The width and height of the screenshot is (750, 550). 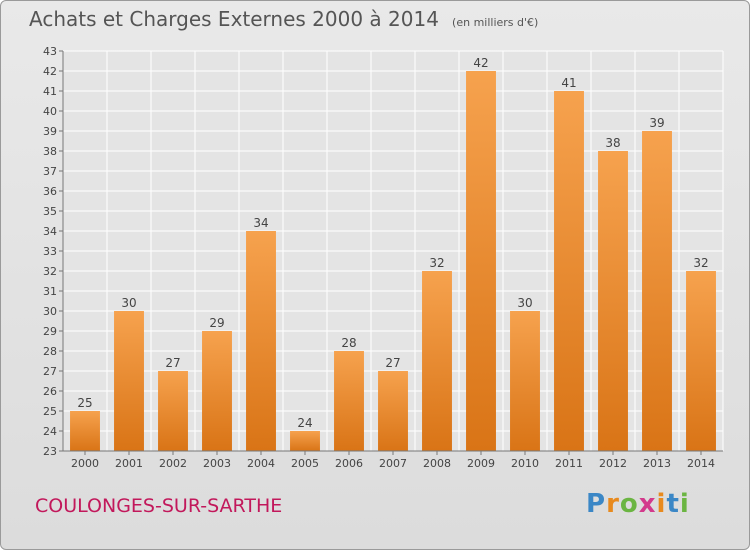 What do you see at coordinates (50, 391) in the screenshot?
I see `y-tick-label: 26` at bounding box center [50, 391].